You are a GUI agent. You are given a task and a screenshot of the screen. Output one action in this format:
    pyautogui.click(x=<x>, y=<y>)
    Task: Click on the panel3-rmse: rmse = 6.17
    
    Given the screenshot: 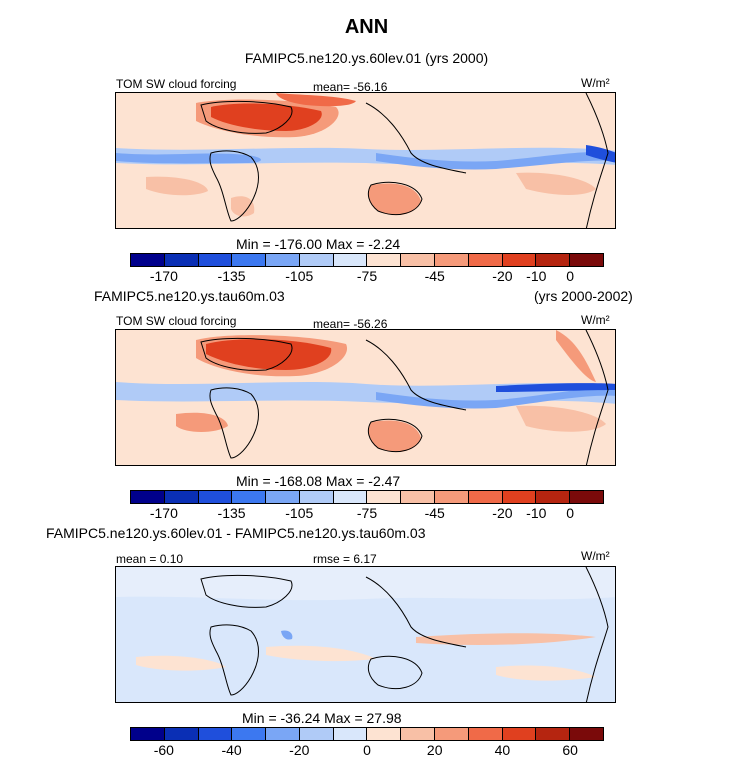 What is the action you would take?
    pyautogui.click(x=345, y=559)
    